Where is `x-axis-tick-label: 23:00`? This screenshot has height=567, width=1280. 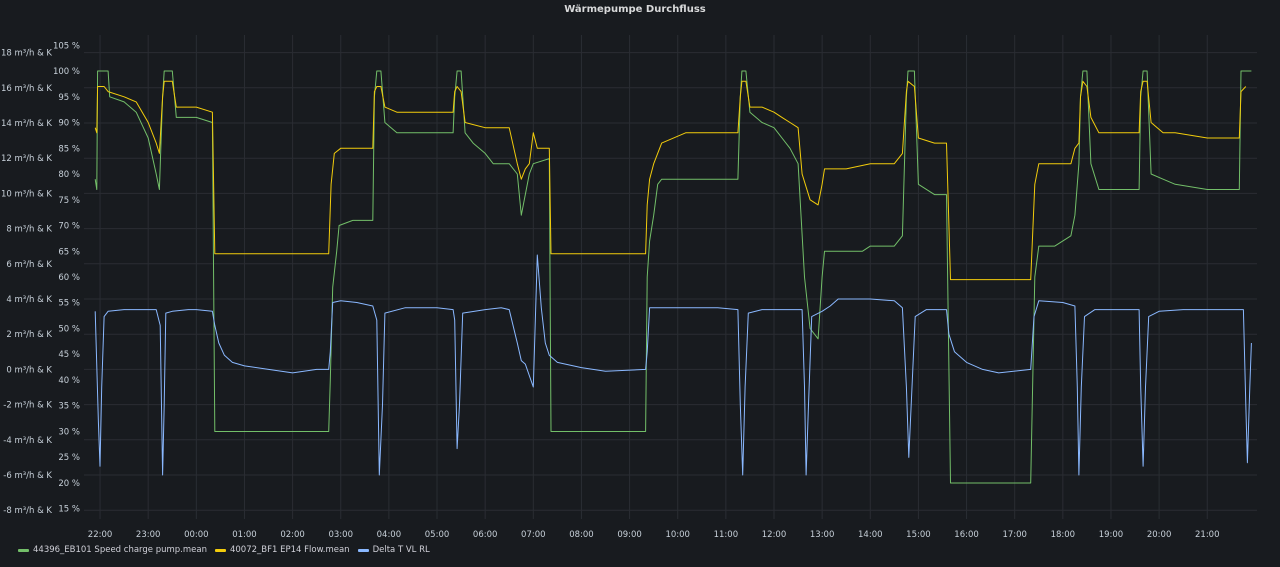
x-axis-tick-label: 23:00 is located at coordinates (148, 535).